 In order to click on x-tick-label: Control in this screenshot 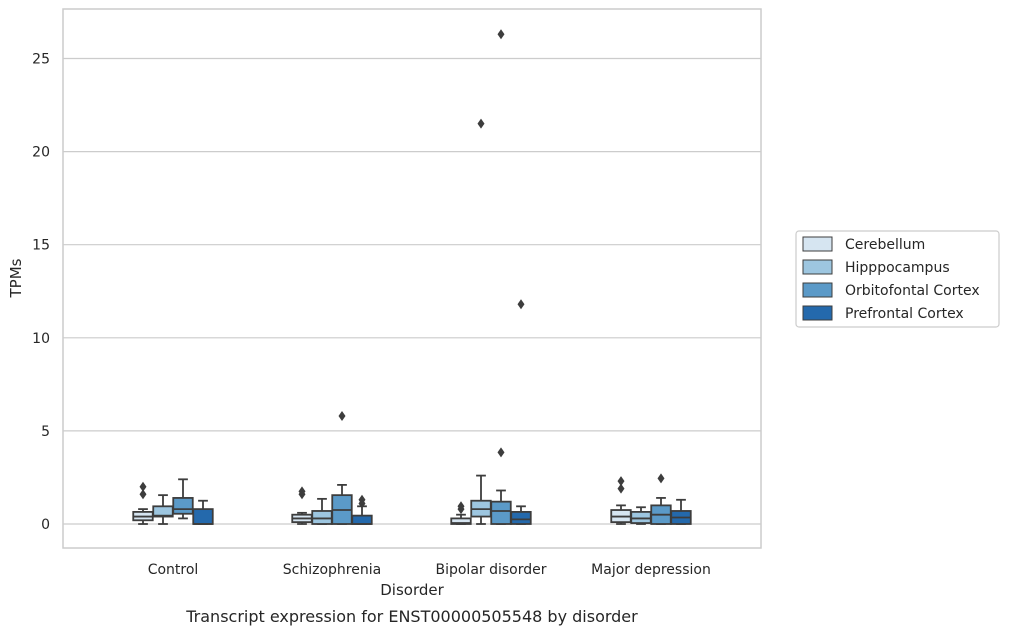, I will do `click(173, 570)`.